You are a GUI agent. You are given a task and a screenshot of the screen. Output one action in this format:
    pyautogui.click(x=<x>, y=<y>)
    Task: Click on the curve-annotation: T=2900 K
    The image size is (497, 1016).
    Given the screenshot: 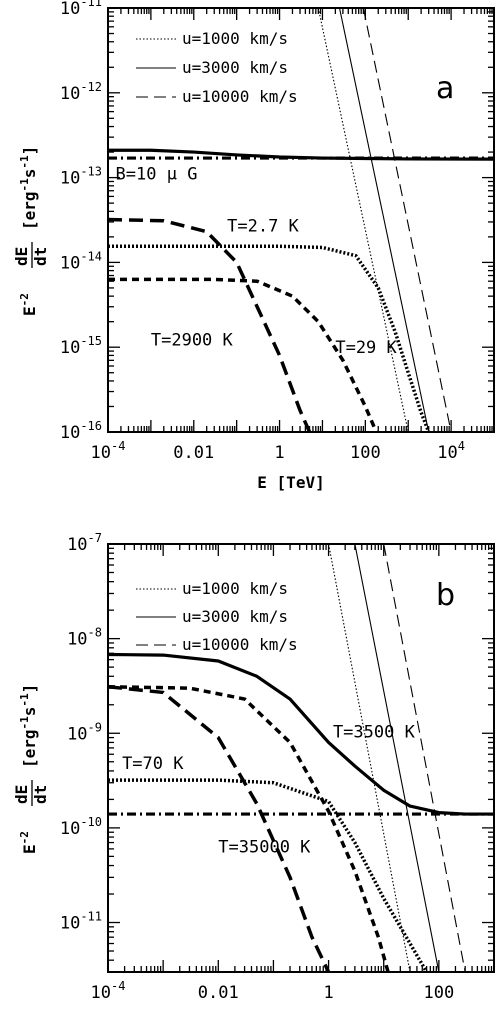 What is the action you would take?
    pyautogui.click(x=192, y=340)
    